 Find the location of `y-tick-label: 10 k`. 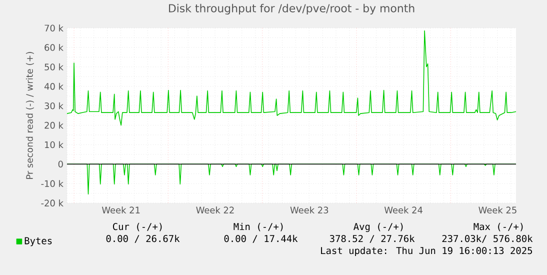

y-tick-label: 10 k is located at coordinates (54, 144).